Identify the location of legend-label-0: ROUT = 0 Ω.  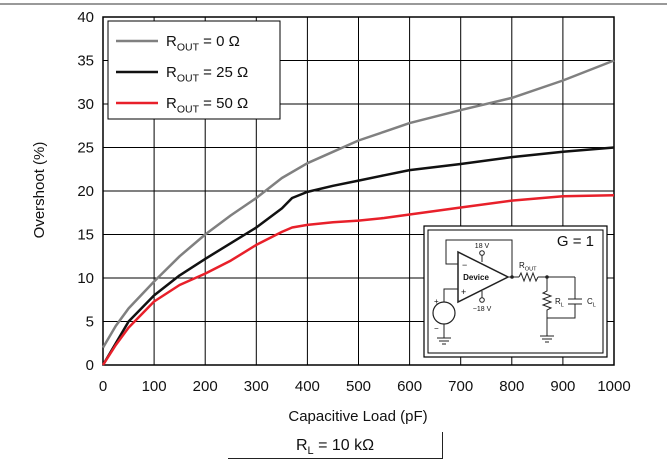
(203, 43).